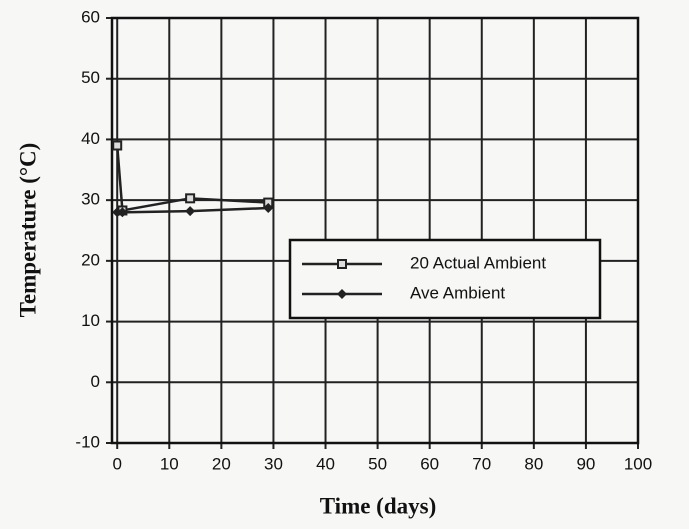  Describe the element at coordinates (192, 178) in the screenshot. I see `series-line` at that location.